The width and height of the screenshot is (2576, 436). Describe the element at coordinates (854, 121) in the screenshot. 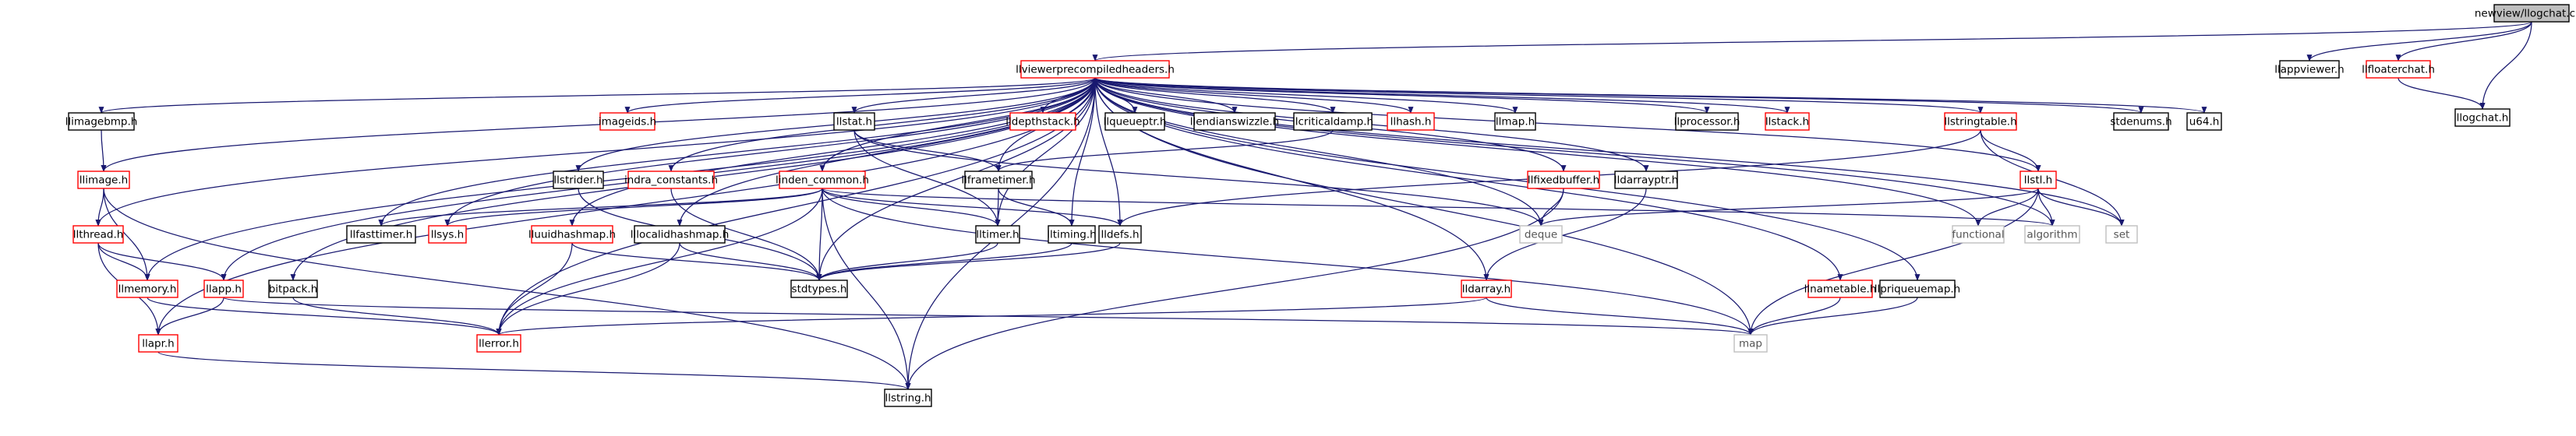

I see `node-llstat-h: llstat.h` at that location.